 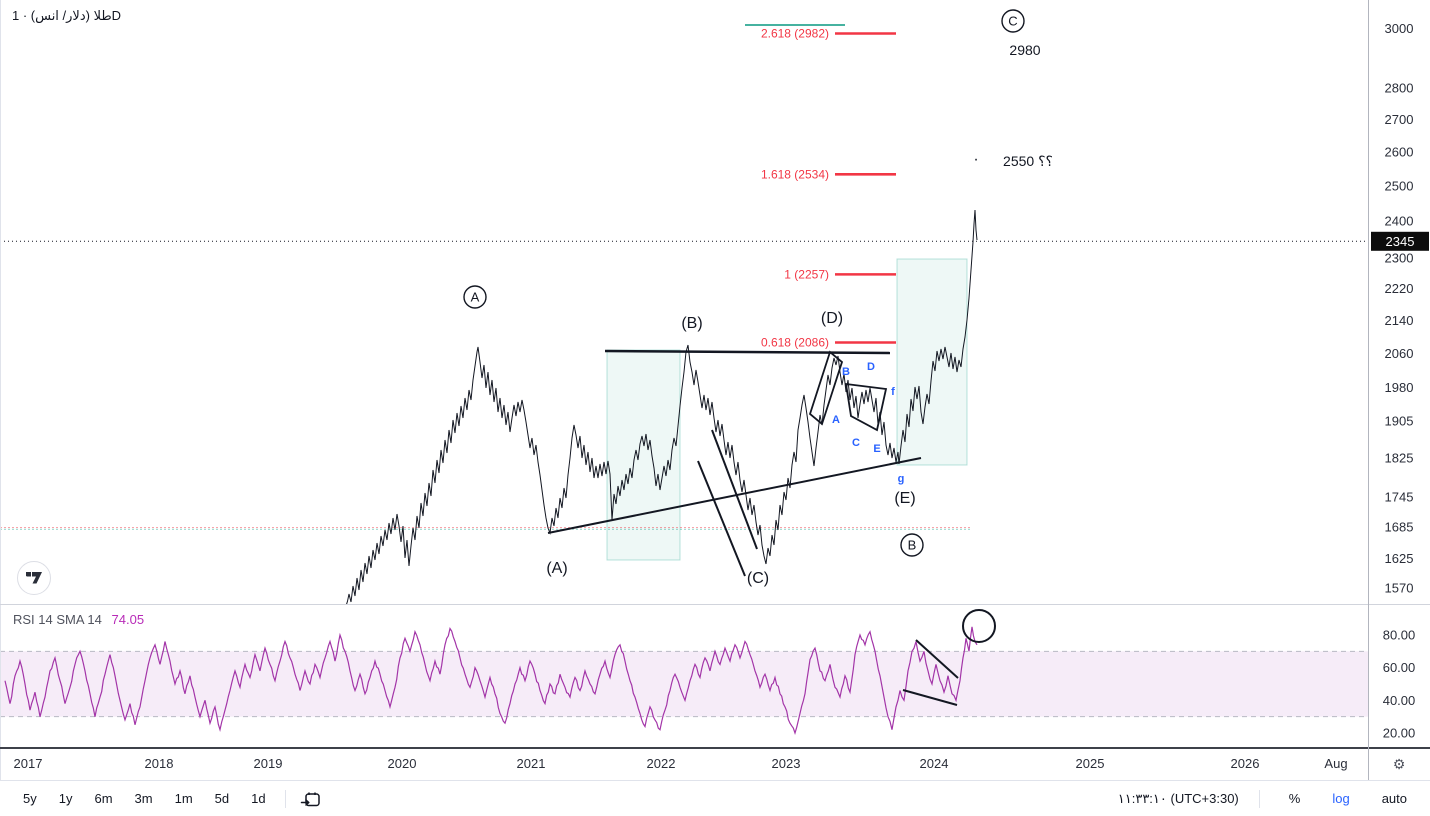 What do you see at coordinates (893, 392) in the screenshot?
I see `minor-wave-label: f` at bounding box center [893, 392].